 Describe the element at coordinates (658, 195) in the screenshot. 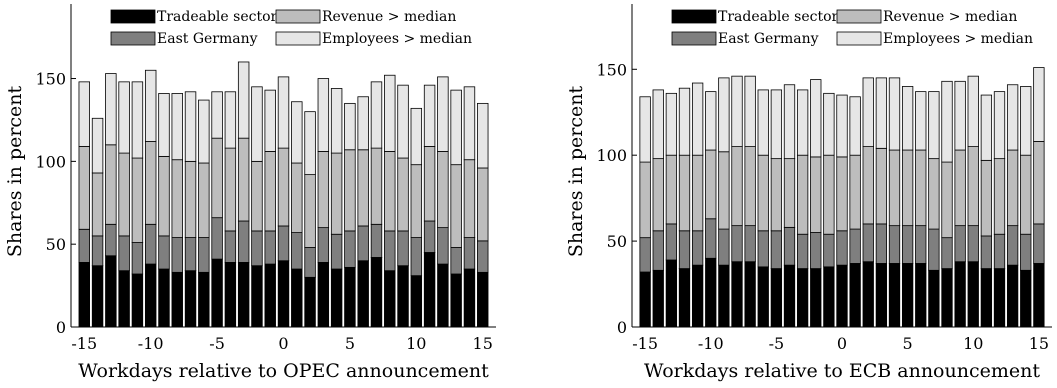

I see `bar-3-day--14` at that location.